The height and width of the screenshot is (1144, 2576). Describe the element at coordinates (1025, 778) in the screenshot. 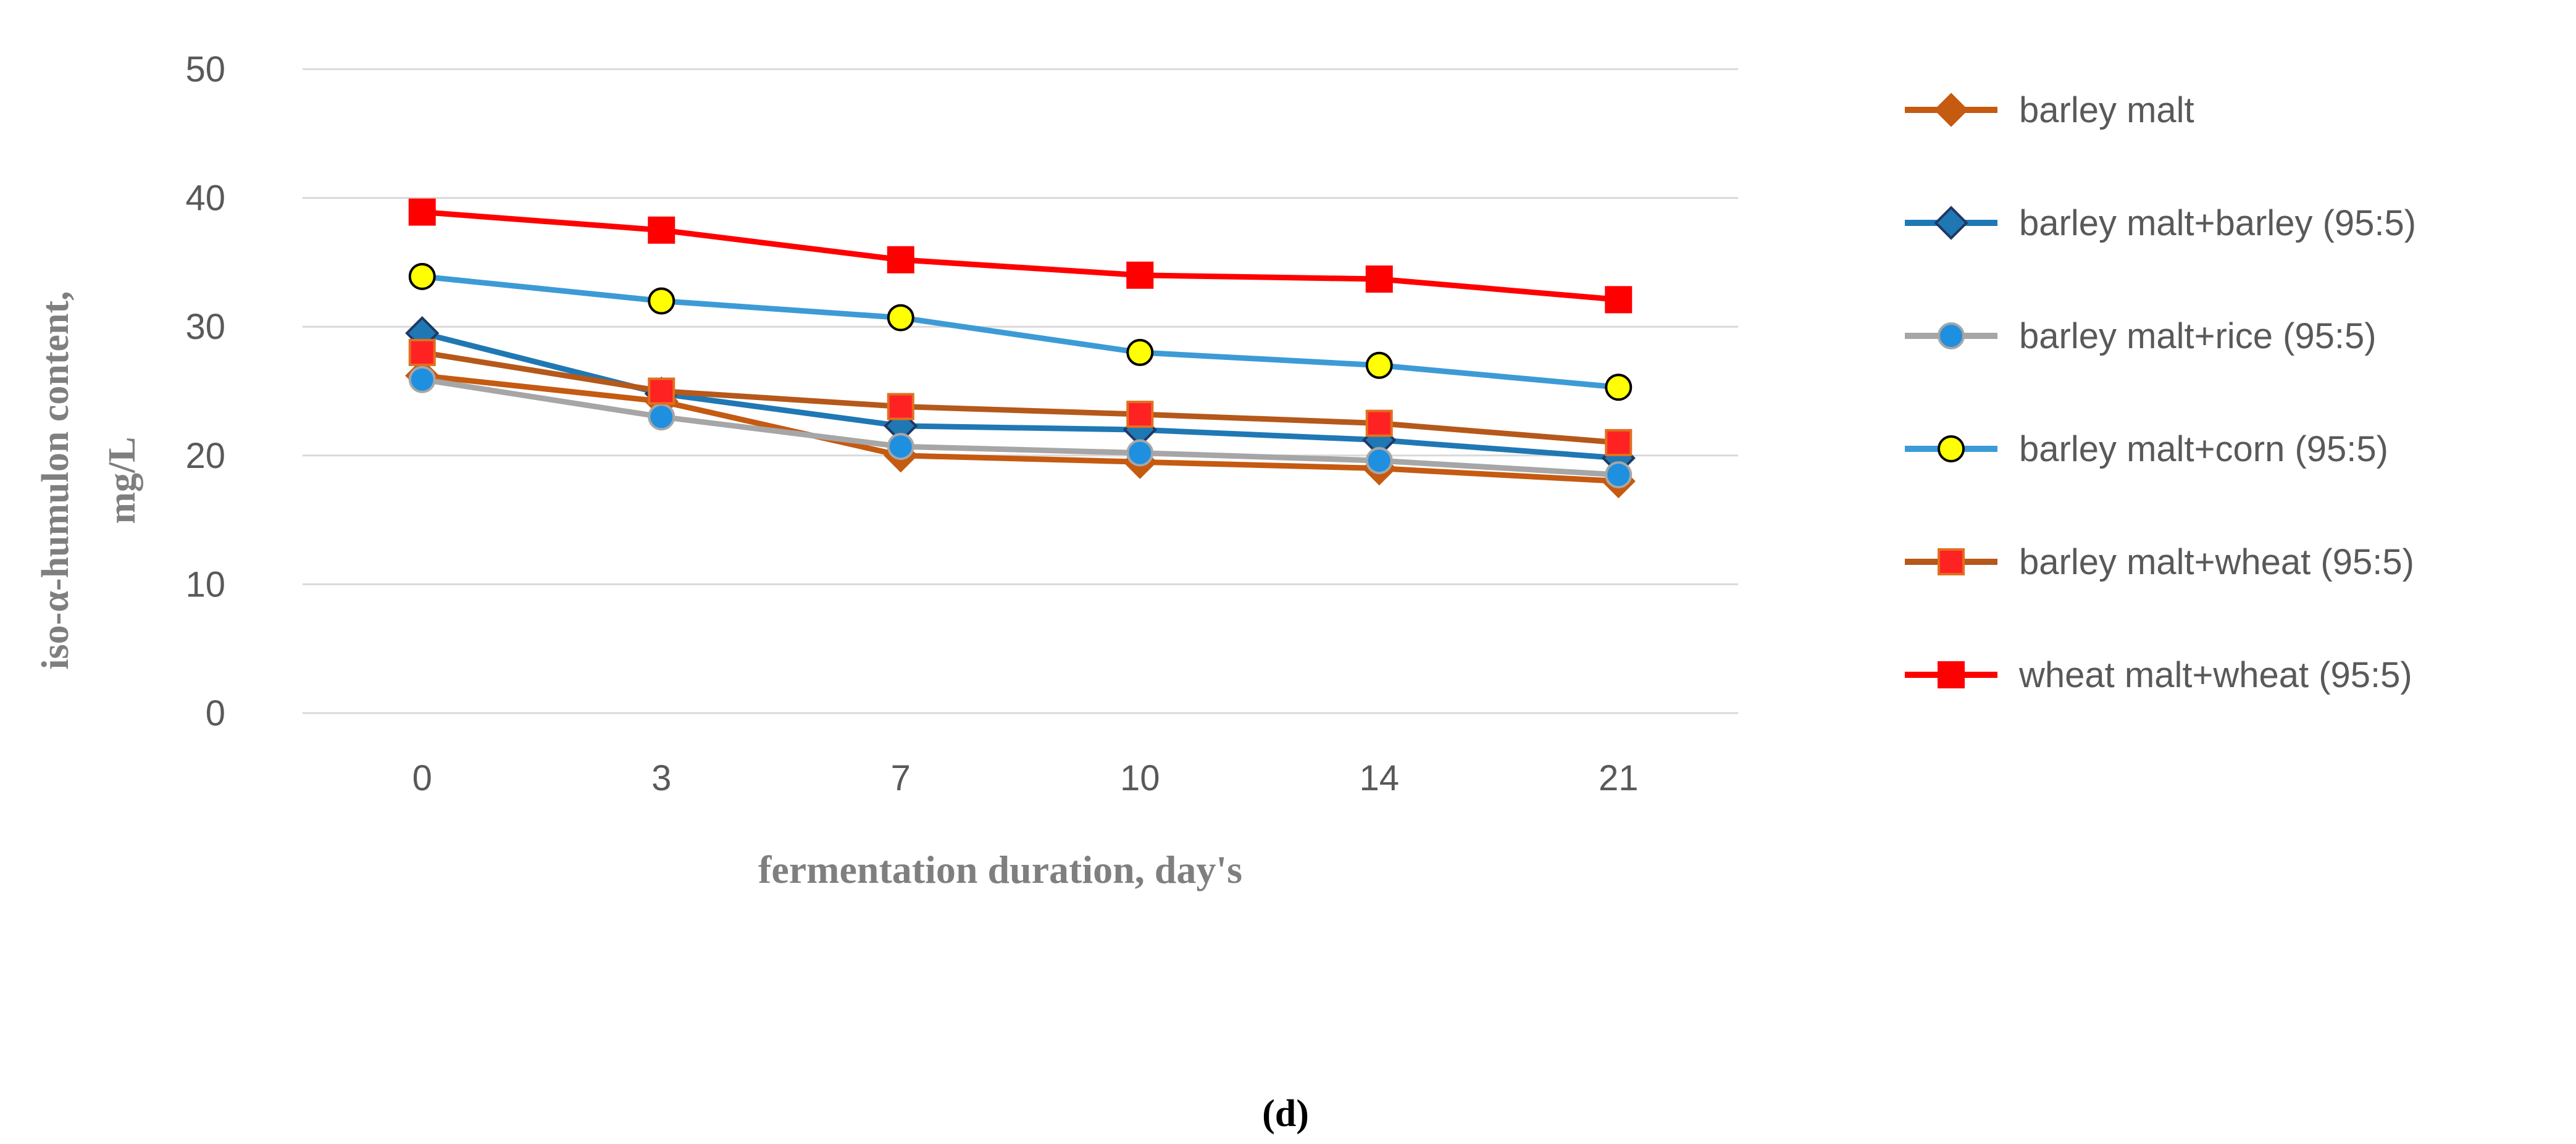

I see `x-tick-labels: 0 3 7 10 14 21` at that location.